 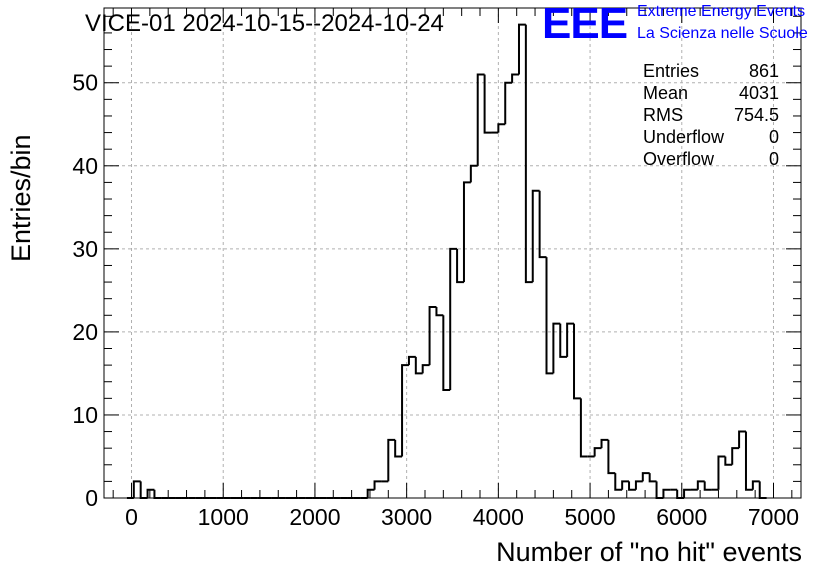 I want to click on stats-row-entries: Entries 861, so click(x=713, y=71).